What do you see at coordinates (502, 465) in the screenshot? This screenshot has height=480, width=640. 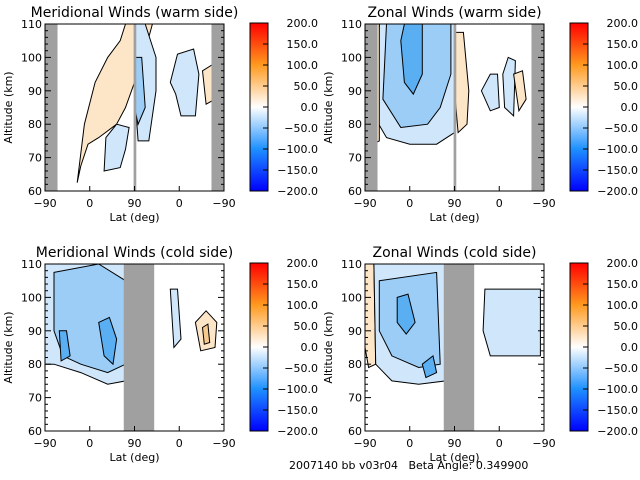 I see `beta-angle-value: 0.349900` at bounding box center [502, 465].